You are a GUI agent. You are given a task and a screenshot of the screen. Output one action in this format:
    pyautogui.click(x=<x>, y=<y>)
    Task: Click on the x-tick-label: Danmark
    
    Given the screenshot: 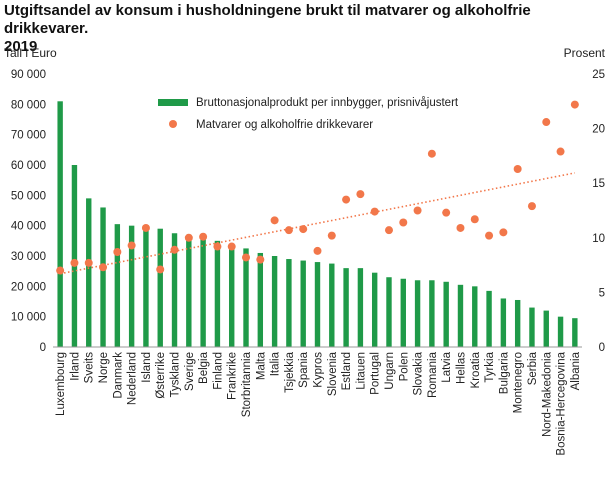 What is the action you would take?
    pyautogui.click(x=118, y=375)
    